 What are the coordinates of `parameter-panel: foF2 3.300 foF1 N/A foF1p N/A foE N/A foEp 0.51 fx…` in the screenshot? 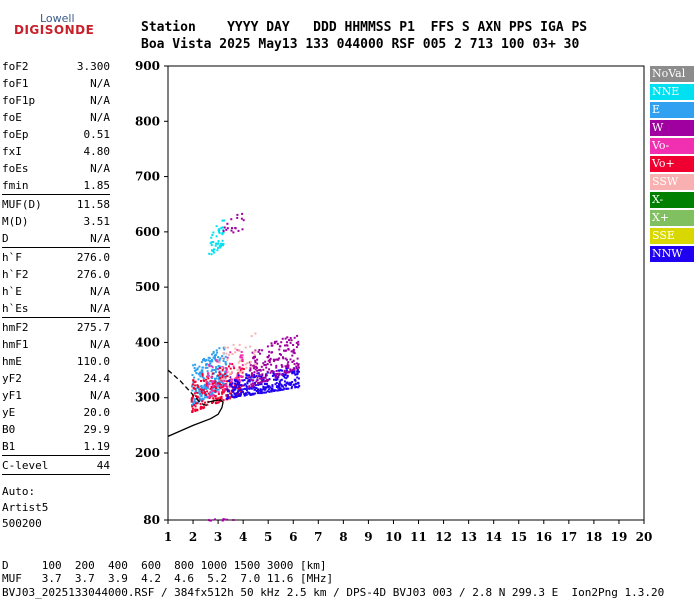 It's located at (56, 267).